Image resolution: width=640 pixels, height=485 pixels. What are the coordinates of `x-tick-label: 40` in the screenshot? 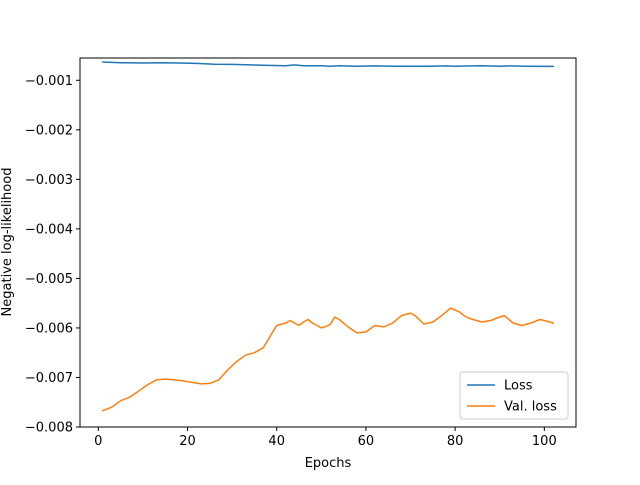 It's located at (276, 441).